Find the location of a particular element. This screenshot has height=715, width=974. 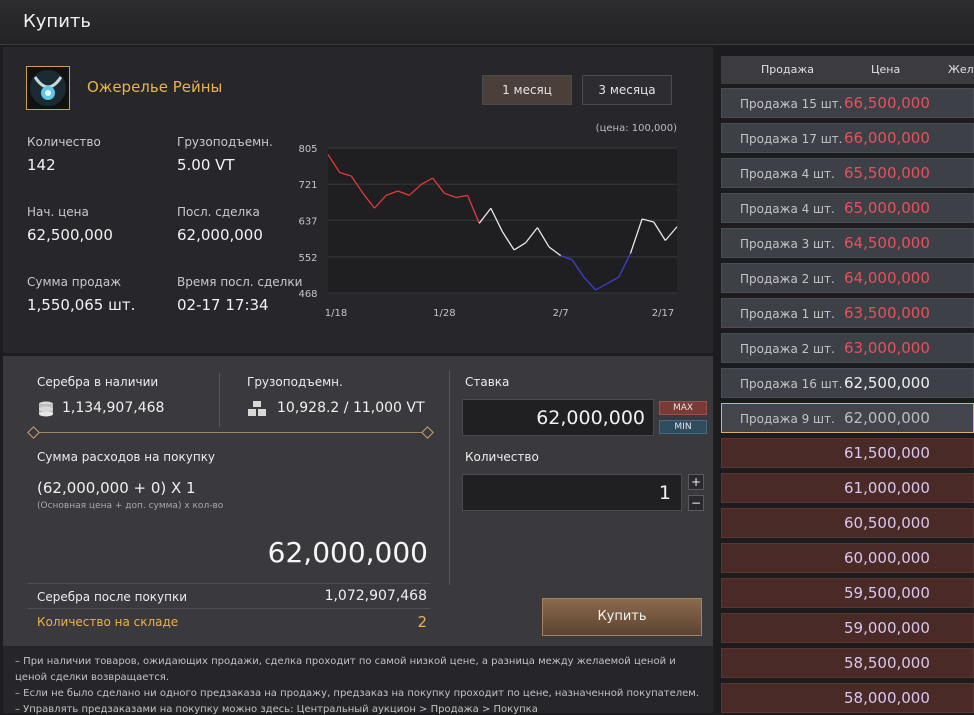

decrease-quantity-button: − is located at coordinates (696, 503).